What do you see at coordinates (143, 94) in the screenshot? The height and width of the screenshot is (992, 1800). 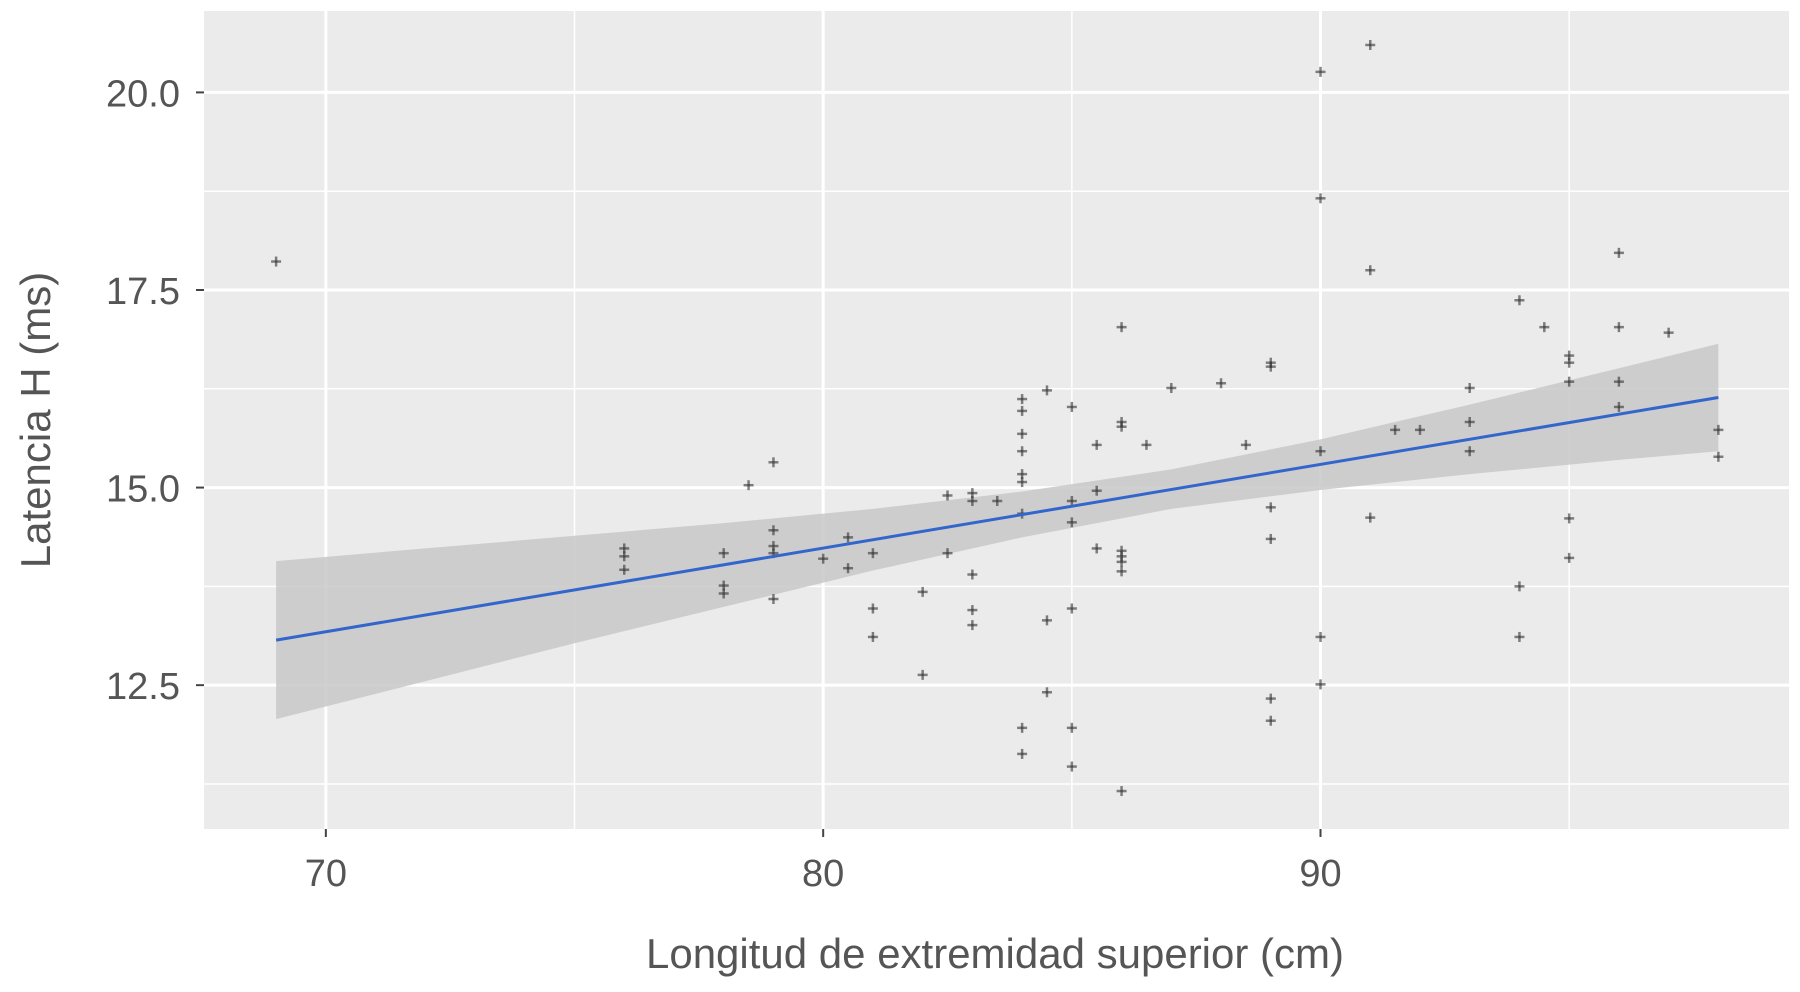 I see `y-tick-label: 20.0` at bounding box center [143, 94].